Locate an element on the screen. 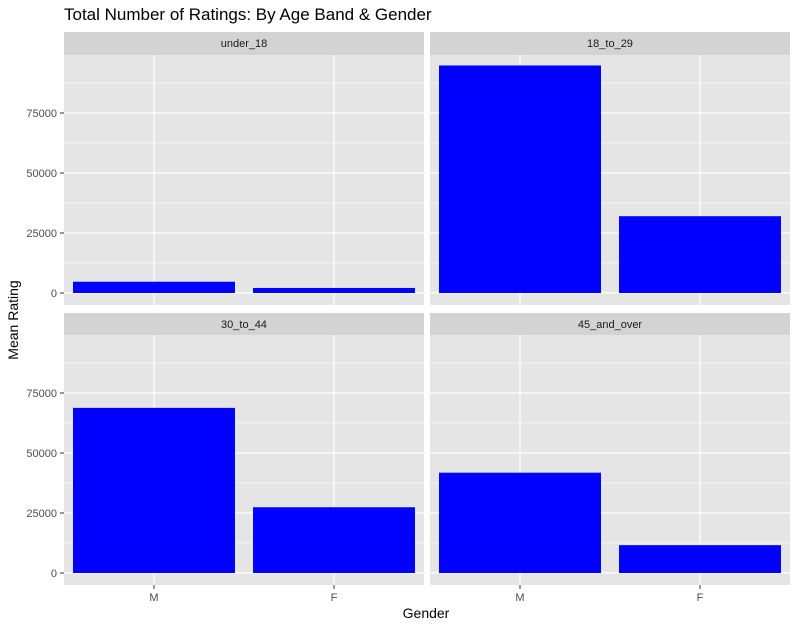 This screenshot has width=797, height=628. bar-45_and_over-F is located at coordinates (700, 559).